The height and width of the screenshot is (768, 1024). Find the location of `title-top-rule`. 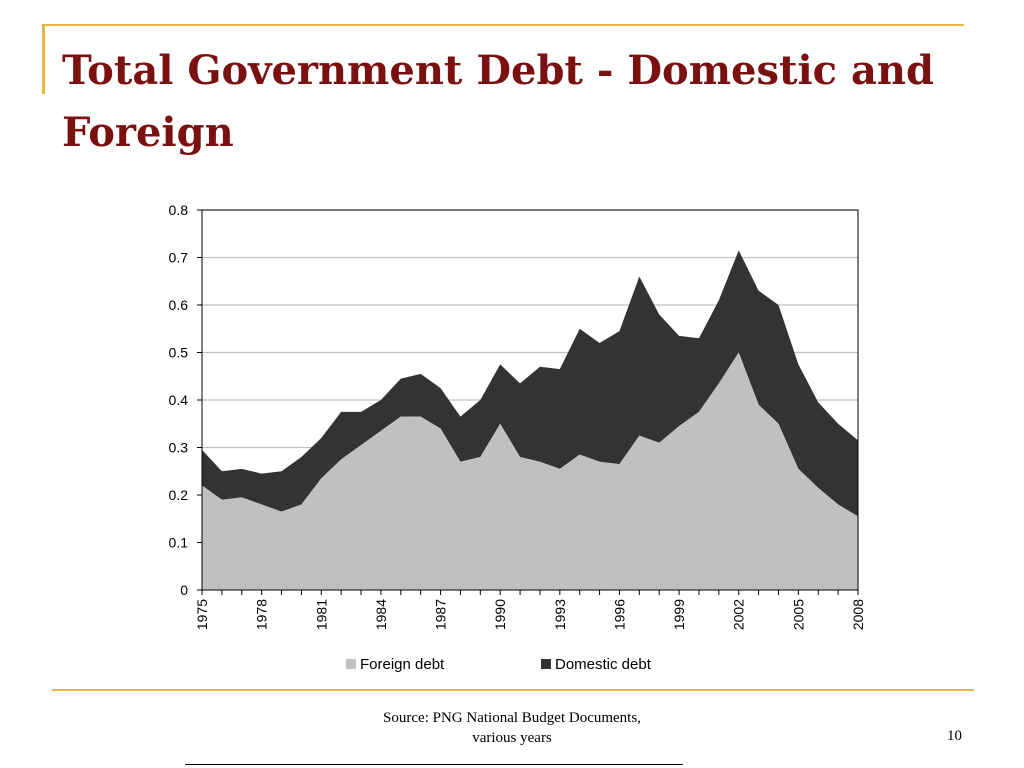

title-top-rule is located at coordinates (503, 25).